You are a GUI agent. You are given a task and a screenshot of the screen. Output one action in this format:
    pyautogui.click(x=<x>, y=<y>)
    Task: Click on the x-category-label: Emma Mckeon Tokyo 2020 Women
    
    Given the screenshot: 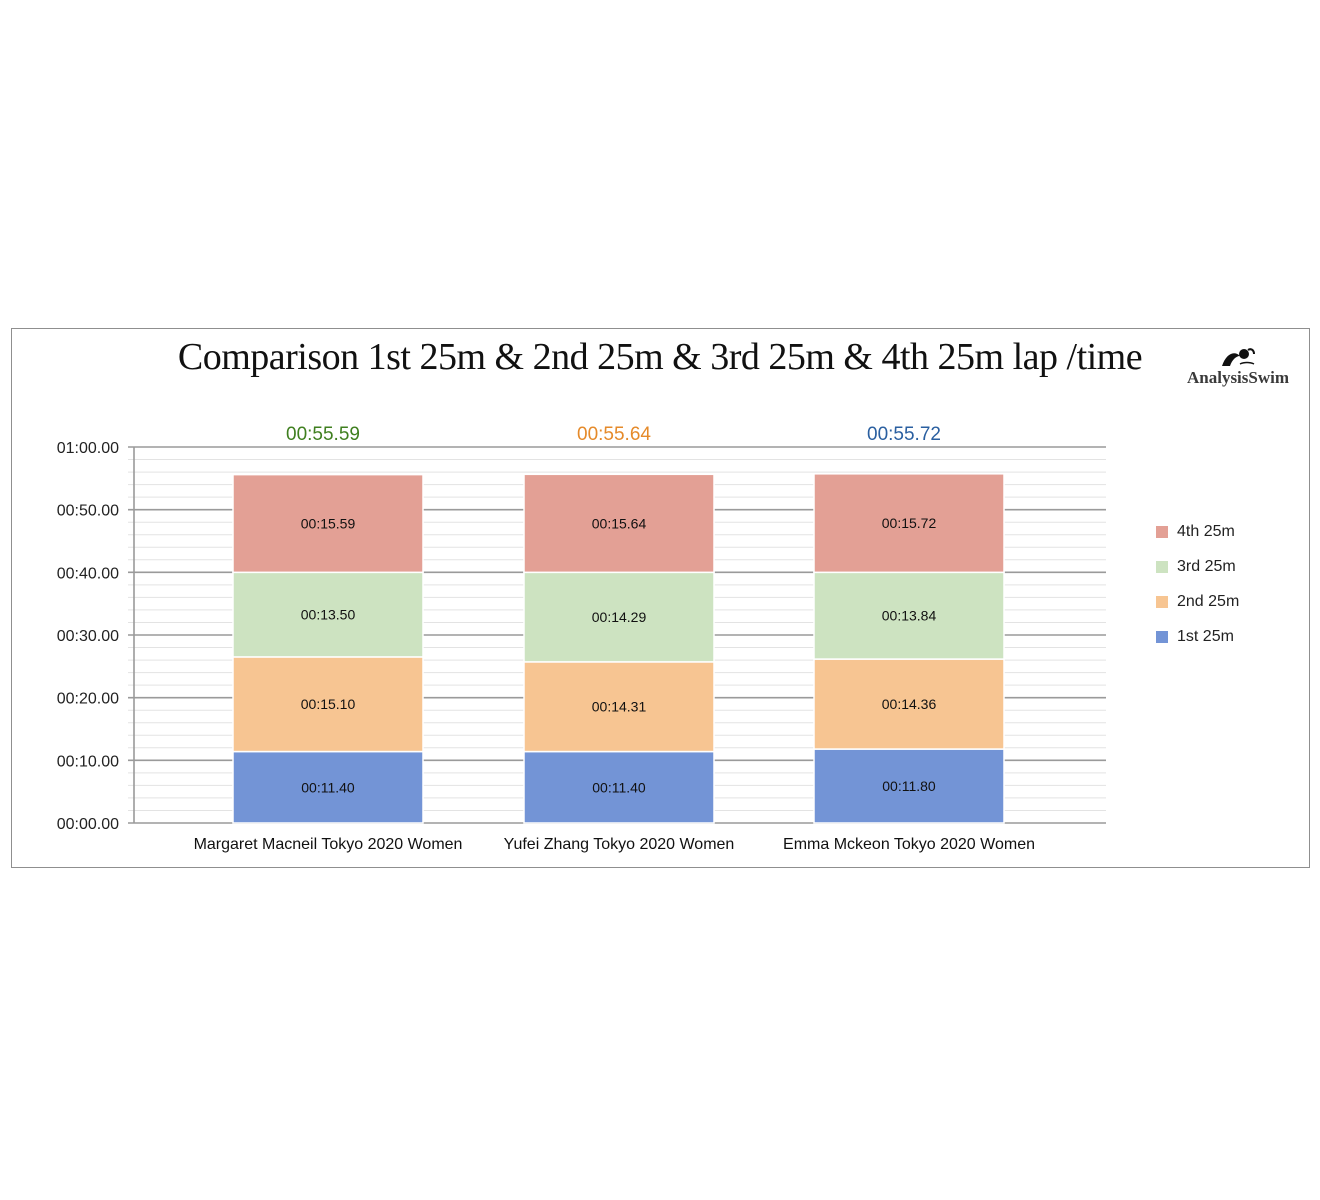 What is the action you would take?
    pyautogui.click(x=909, y=844)
    